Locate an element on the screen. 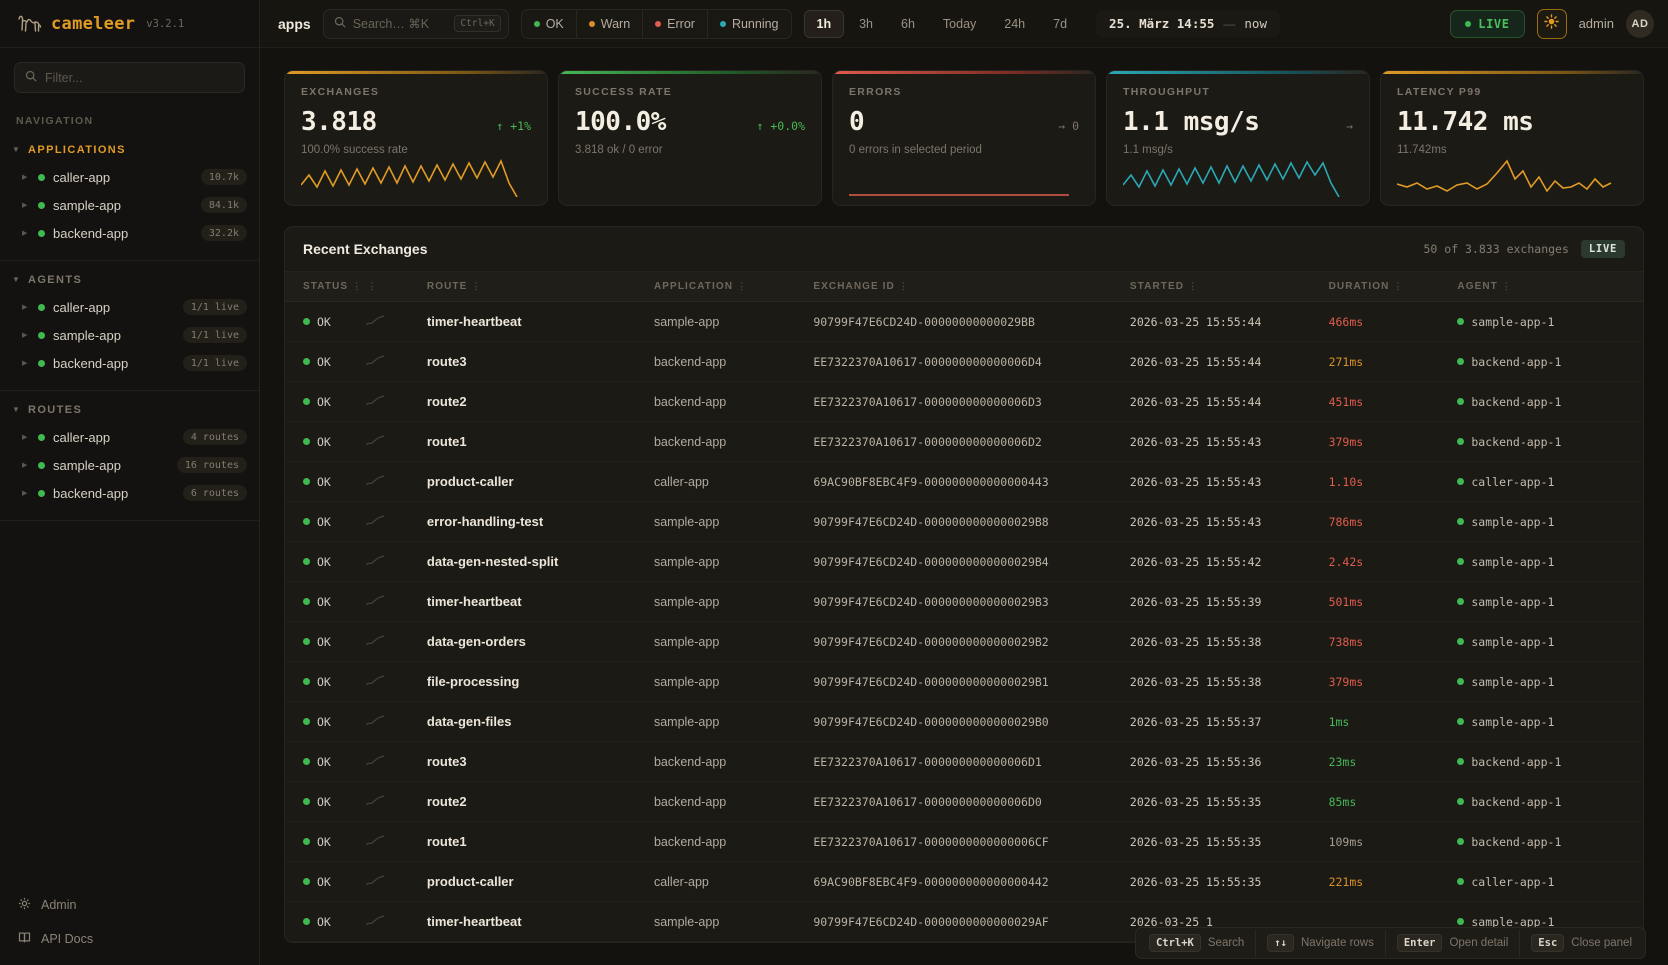  theme-toggle-button is located at coordinates (1551, 23).